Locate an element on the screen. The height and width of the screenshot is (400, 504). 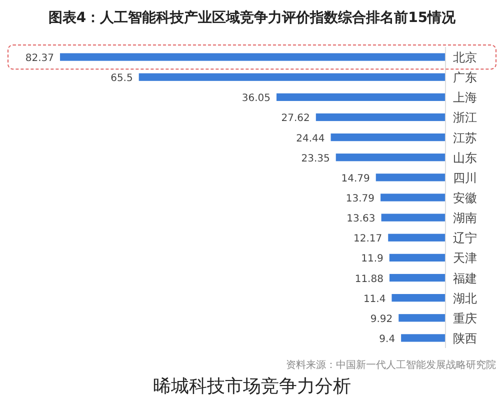
y-tick-label: 陕西 is located at coordinates (465, 338).